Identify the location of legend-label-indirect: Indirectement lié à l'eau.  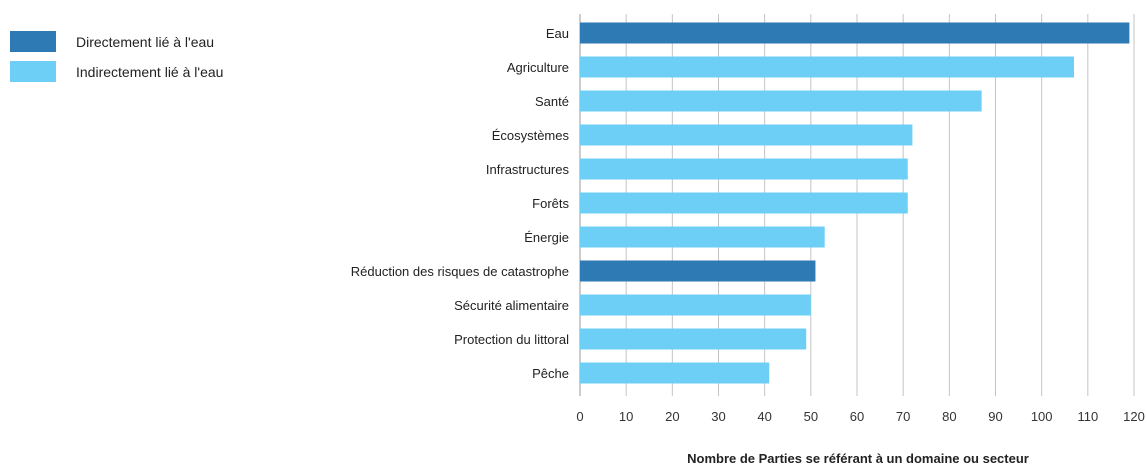
(150, 71).